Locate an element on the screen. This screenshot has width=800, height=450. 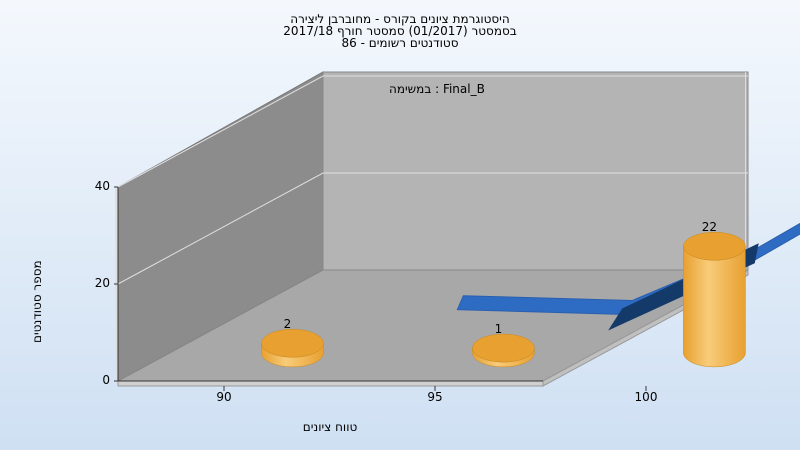
bar-100-top is located at coordinates (714, 246).